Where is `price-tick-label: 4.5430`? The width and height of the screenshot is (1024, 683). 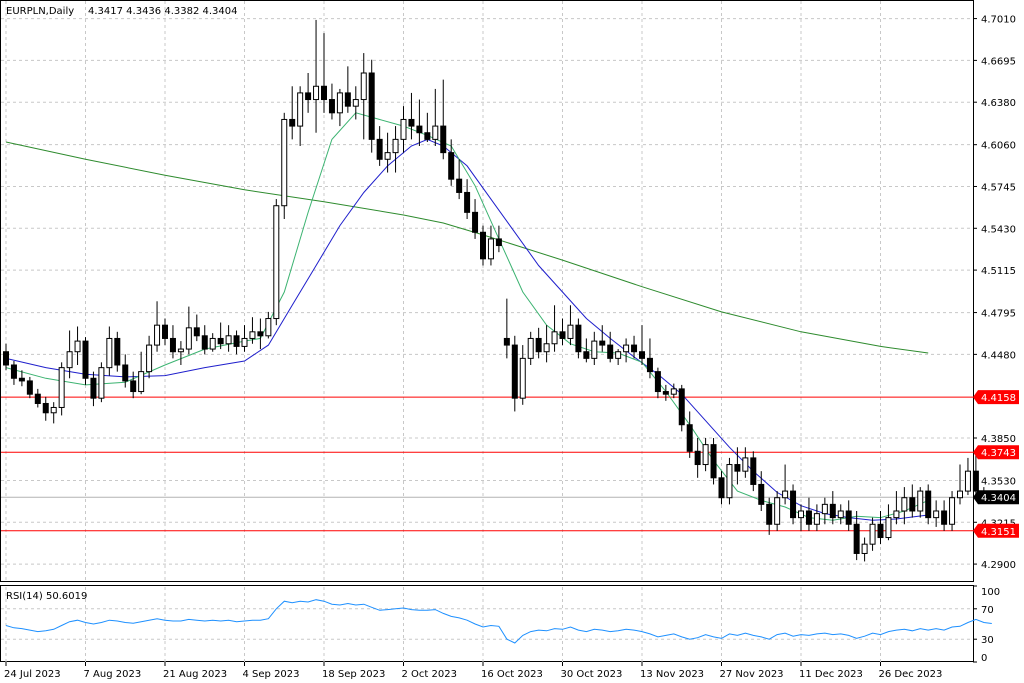 price-tick-label: 4.5430 is located at coordinates (998, 229).